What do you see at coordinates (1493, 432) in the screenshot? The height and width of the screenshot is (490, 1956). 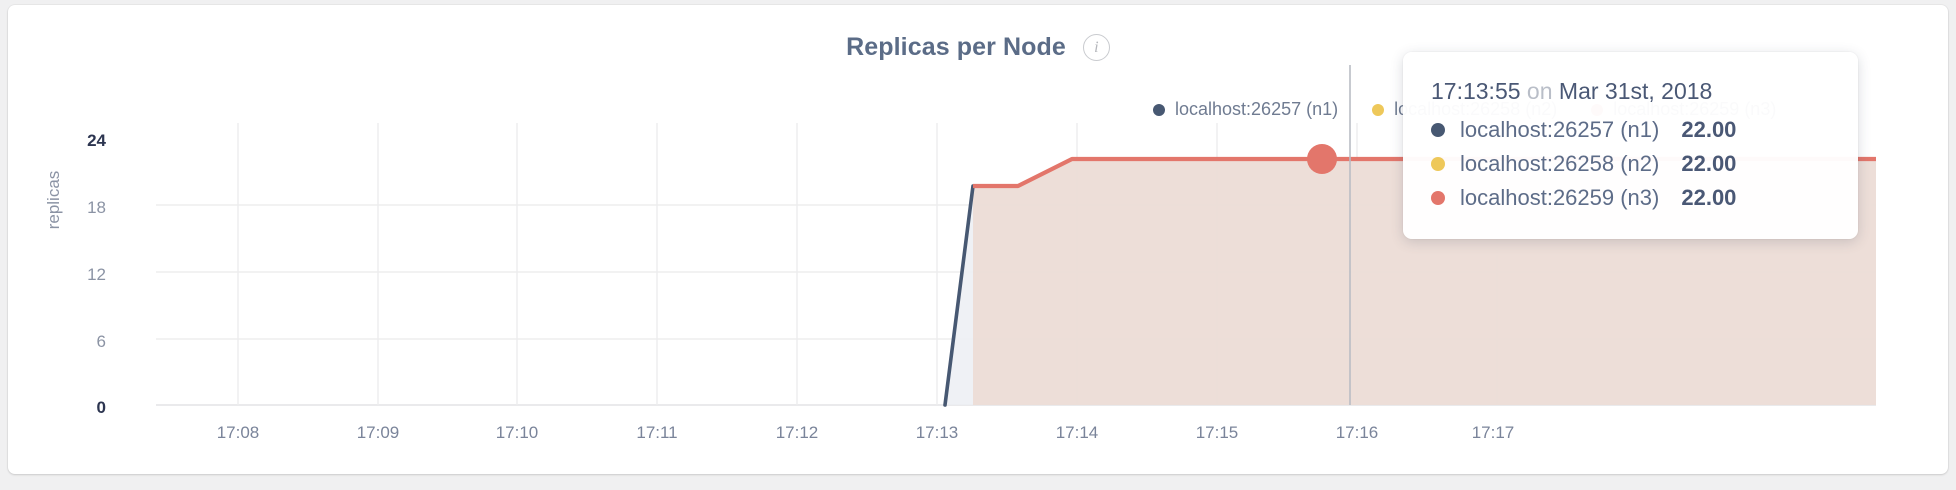 I see `x-tick-1717: 17:17` at bounding box center [1493, 432].